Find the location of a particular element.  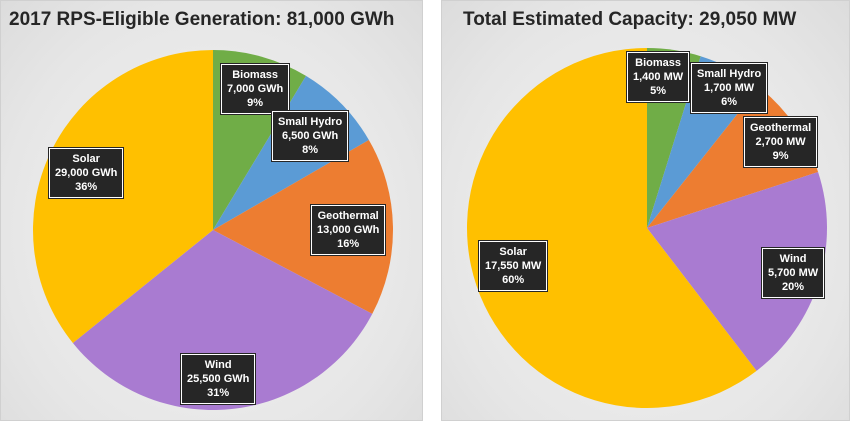

label-solar: Solar 29,000 GWh 36% is located at coordinates (86, 173).